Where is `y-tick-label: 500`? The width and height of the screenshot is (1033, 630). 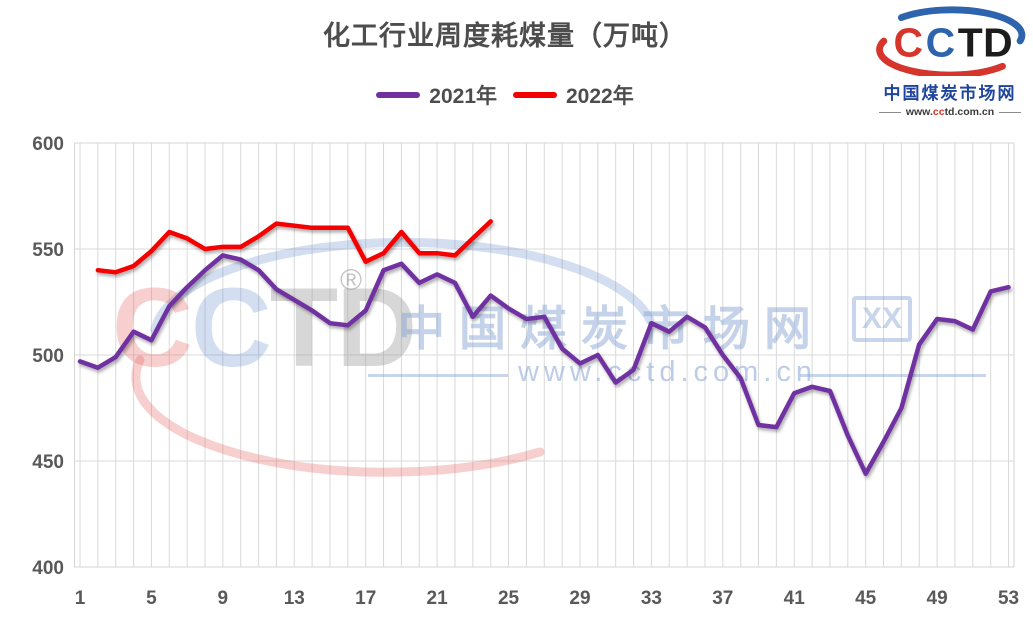
y-tick-label: 500 is located at coordinates (48, 356).